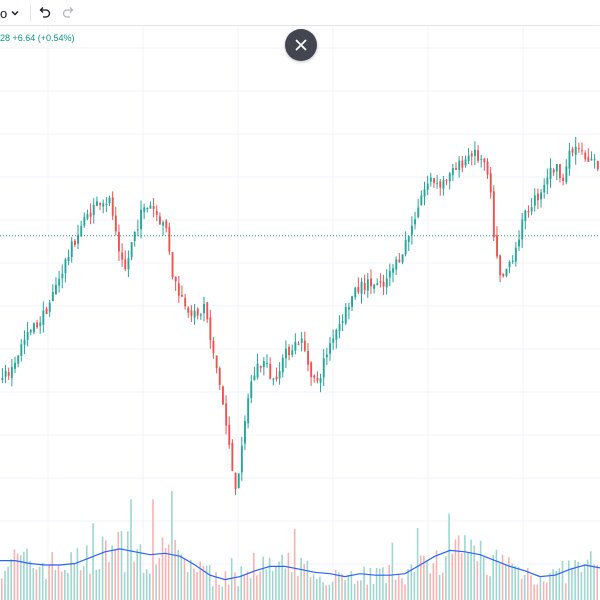 Image resolution: width=600 pixels, height=600 pixels. I want to click on chart-toolbar: o, so click(300, 13).